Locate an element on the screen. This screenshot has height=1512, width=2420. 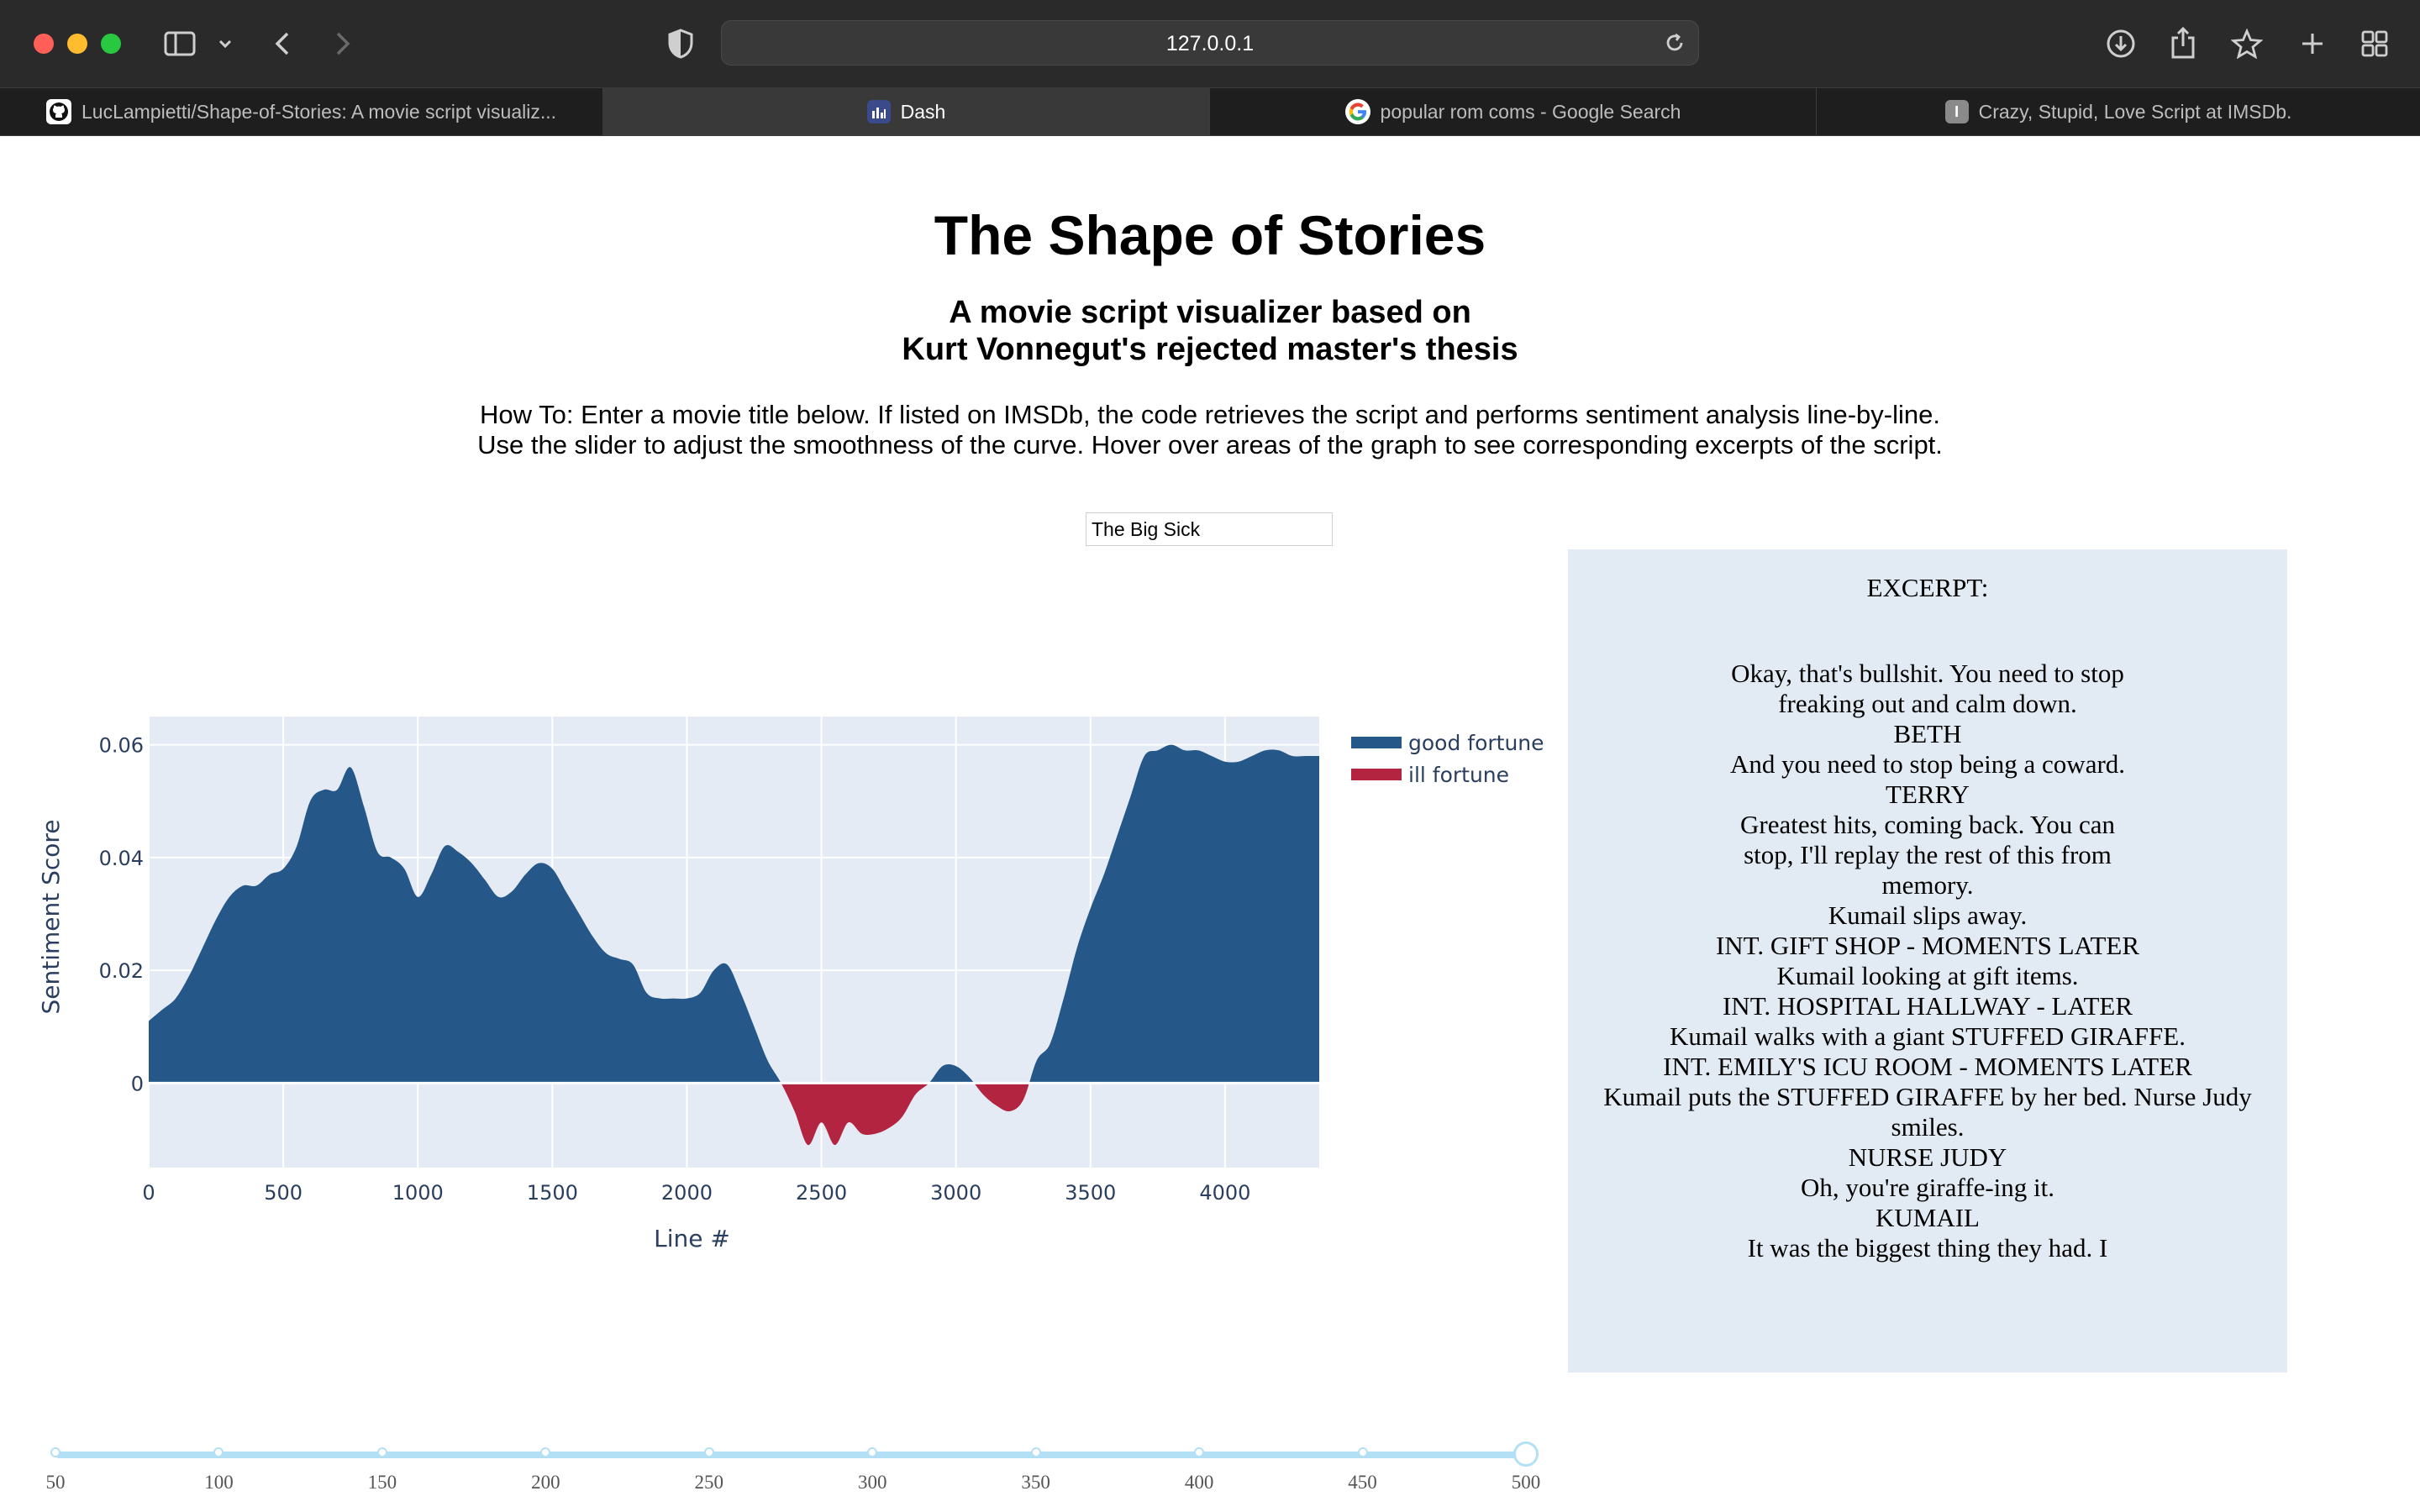
slider-track is located at coordinates (790, 1455).